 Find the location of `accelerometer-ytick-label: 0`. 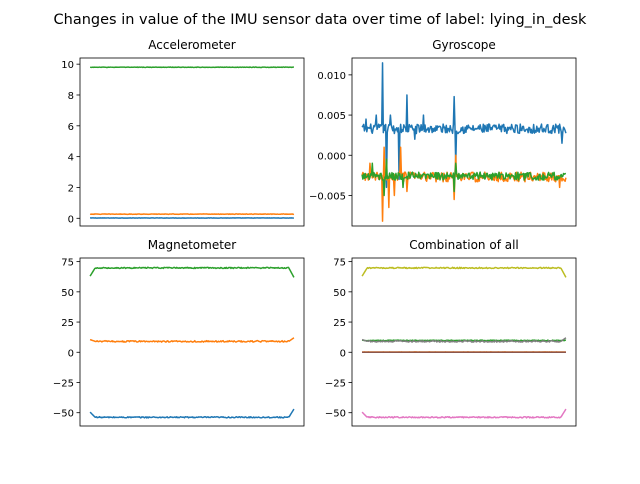

accelerometer-ytick-label: 0 is located at coordinates (71, 219).